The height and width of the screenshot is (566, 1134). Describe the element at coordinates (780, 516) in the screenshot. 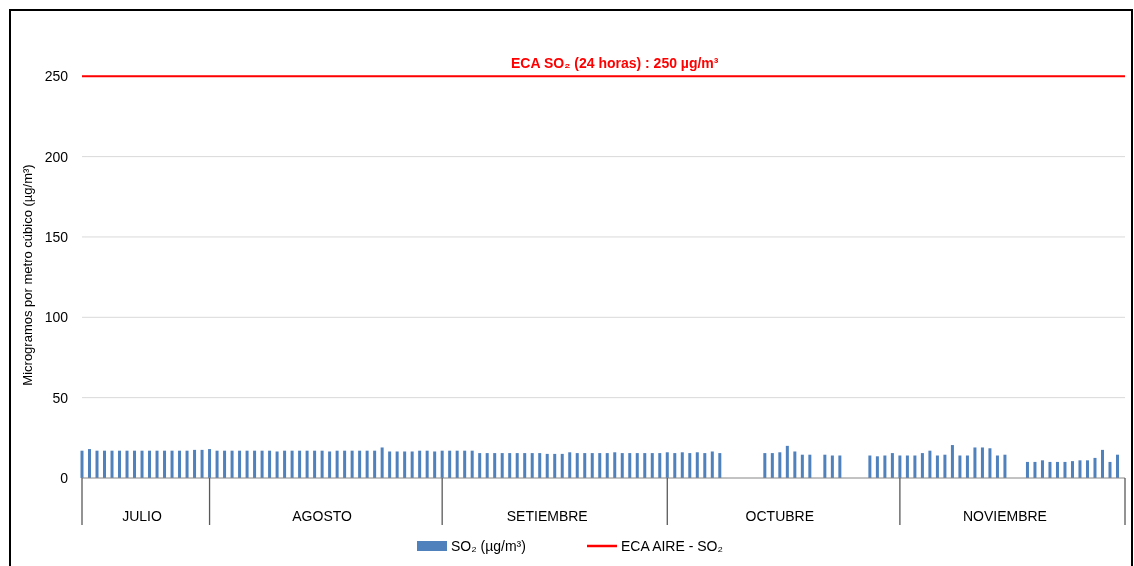

I see `x-tick-label: OCTUBRE` at that location.